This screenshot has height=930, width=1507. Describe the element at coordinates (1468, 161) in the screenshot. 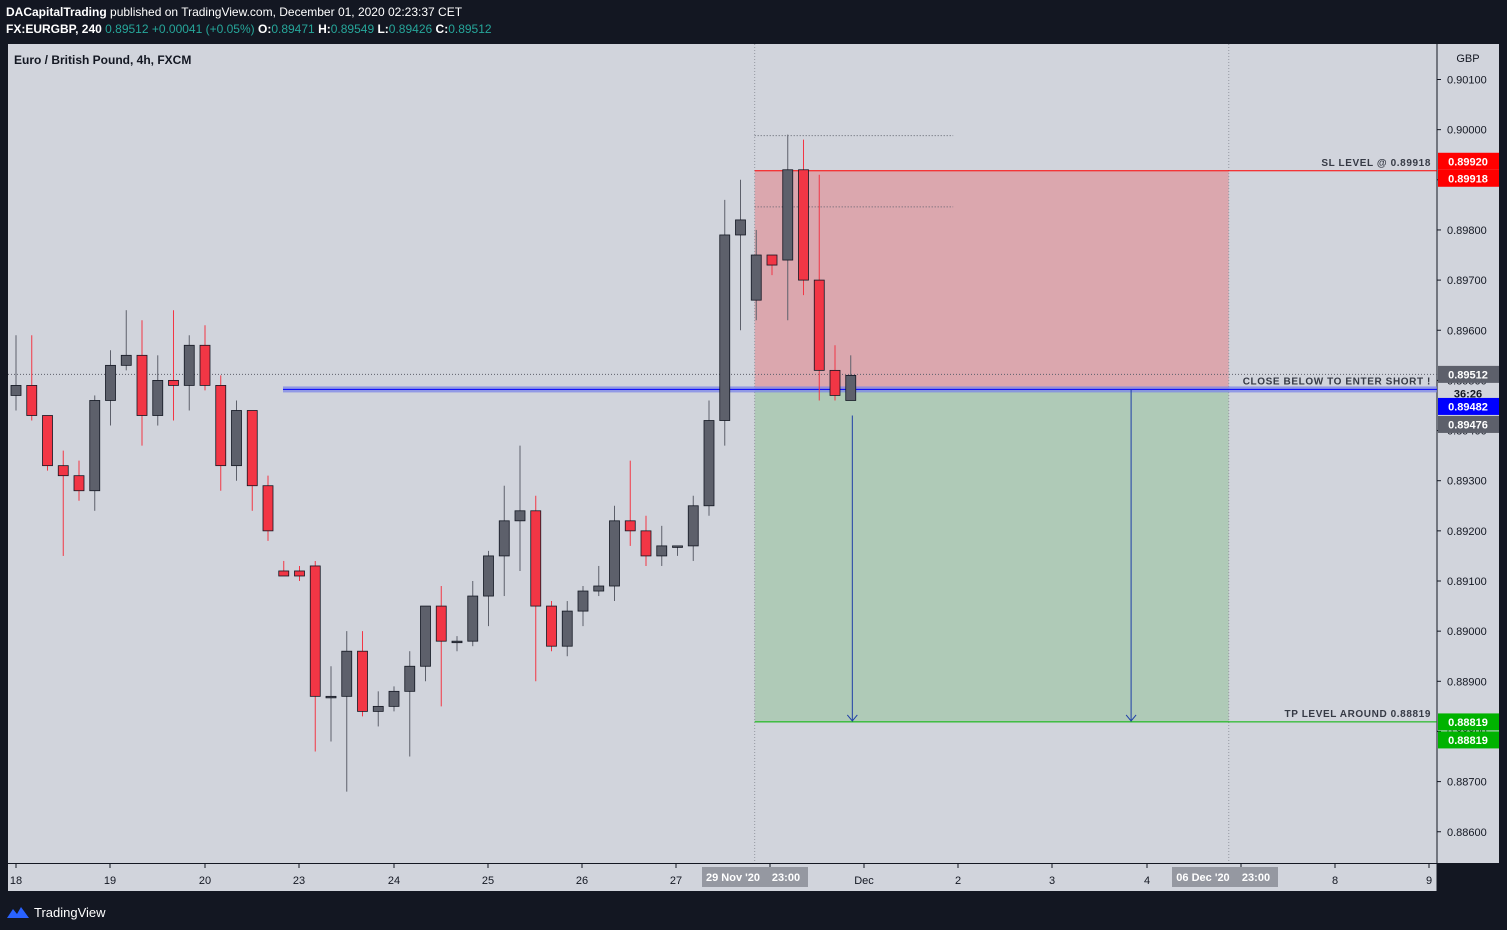

I see `sl-price-badge-top: 0.89920` at that location.